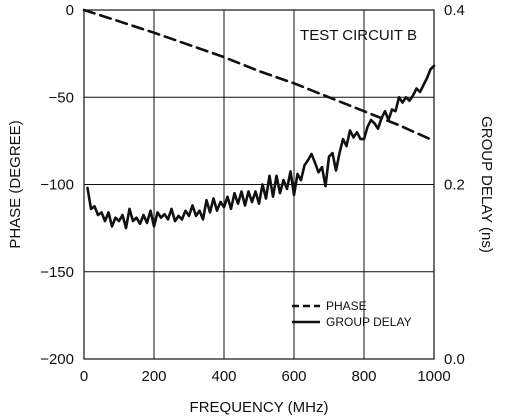 The height and width of the screenshot is (419, 507). What do you see at coordinates (223, 376) in the screenshot?
I see `x-tick-label: 400` at bounding box center [223, 376].